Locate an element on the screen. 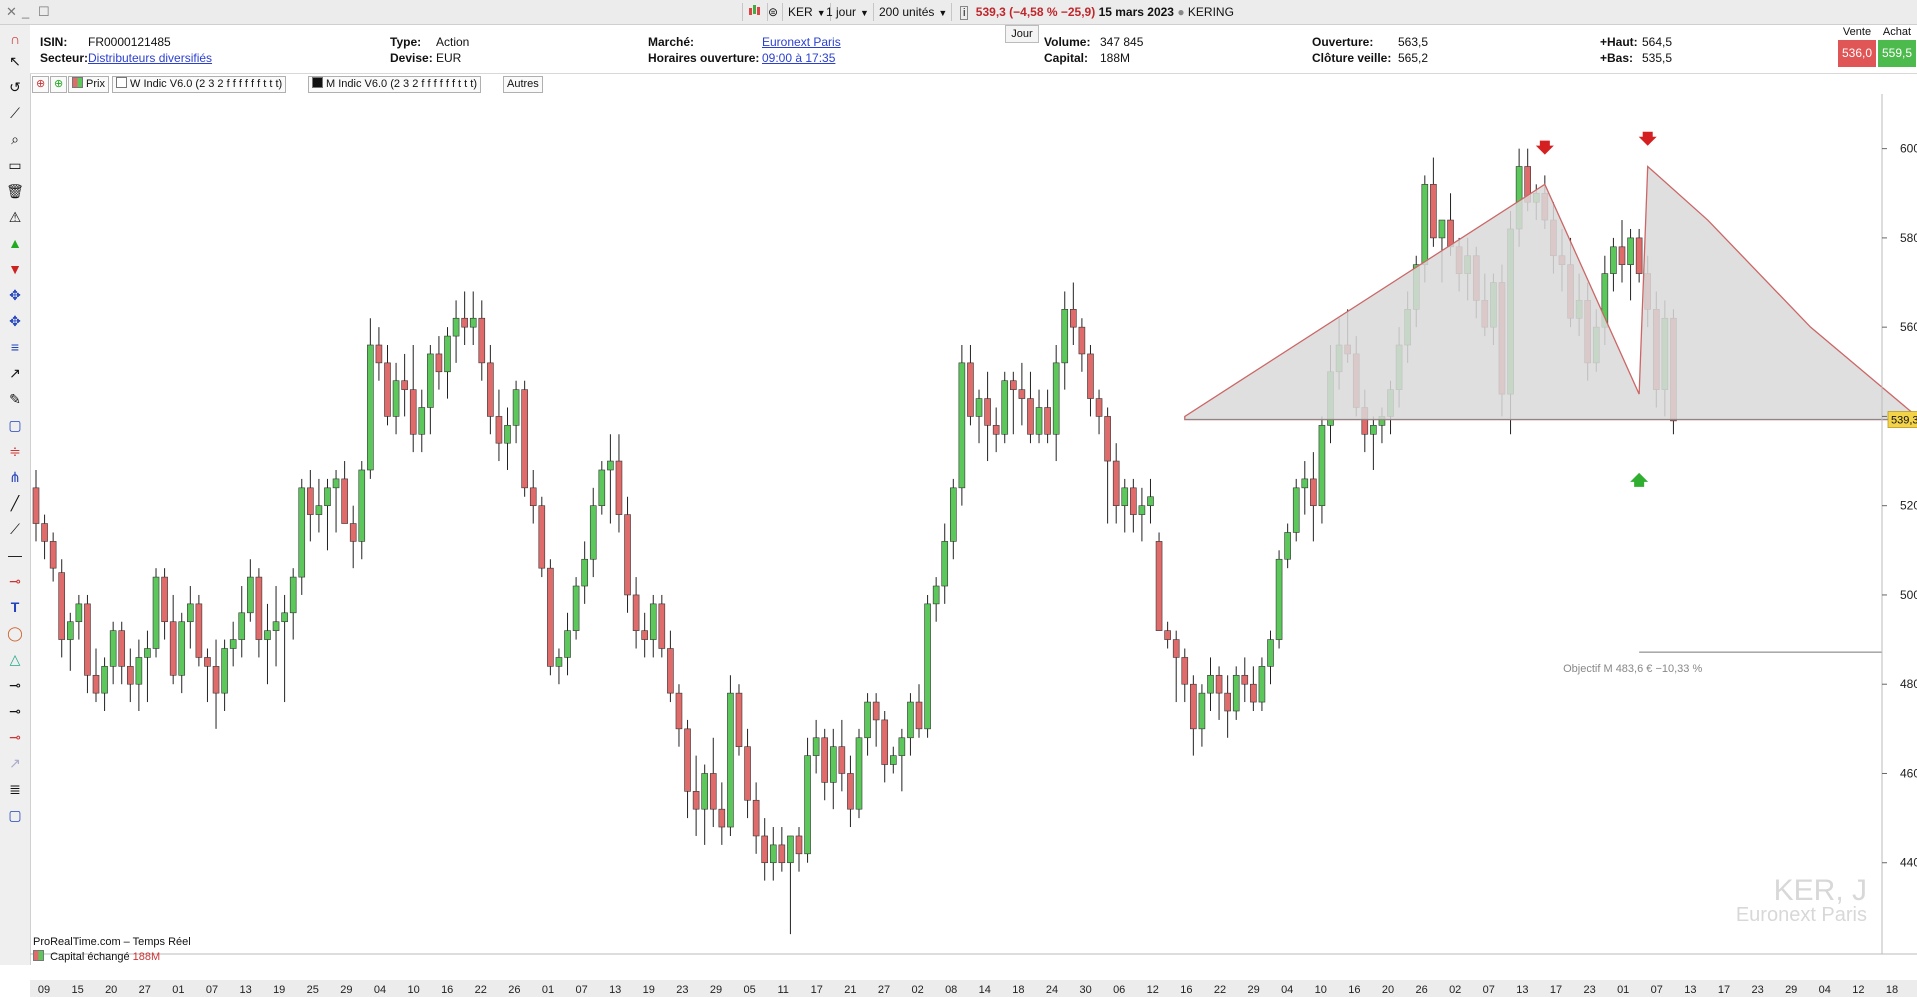 The height and width of the screenshot is (997, 1917). cursor-icon: ↗ is located at coordinates (15, 763).